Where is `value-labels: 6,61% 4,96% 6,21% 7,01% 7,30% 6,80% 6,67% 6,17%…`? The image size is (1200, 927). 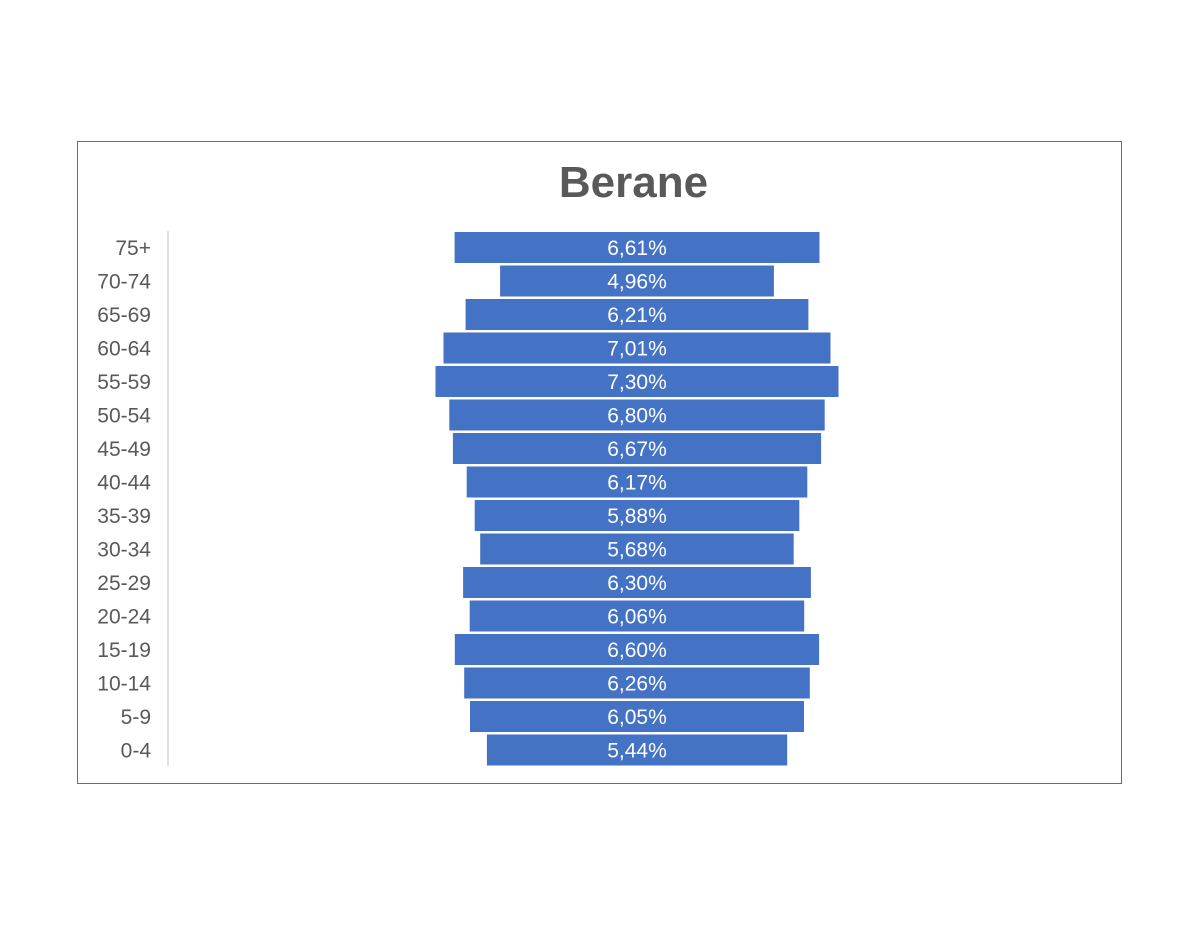
value-labels: 6,61% 4,96% 6,21% 7,01% 7,30% 6,80% 6,67% 6,17%… is located at coordinates (637, 500).